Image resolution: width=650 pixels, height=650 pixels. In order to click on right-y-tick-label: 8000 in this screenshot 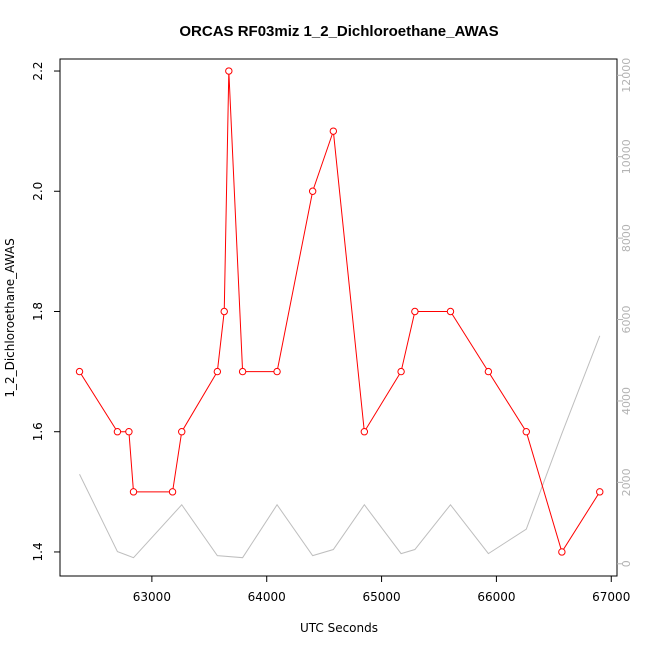, I will do `click(626, 238)`.